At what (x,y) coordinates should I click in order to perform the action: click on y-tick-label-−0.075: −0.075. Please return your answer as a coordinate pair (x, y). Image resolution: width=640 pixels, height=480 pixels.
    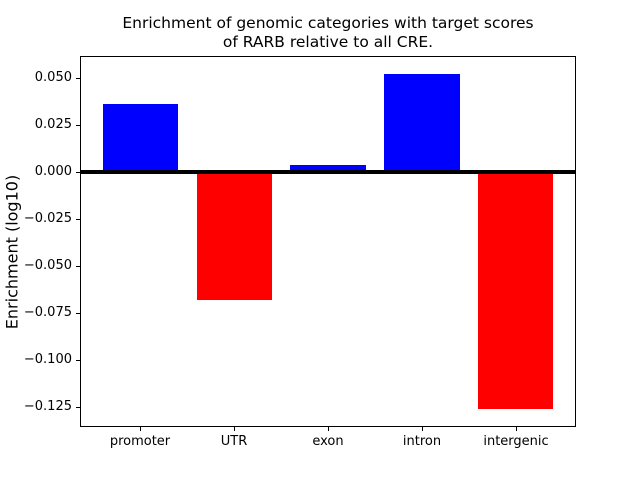
    Looking at the image, I should click on (47, 312).